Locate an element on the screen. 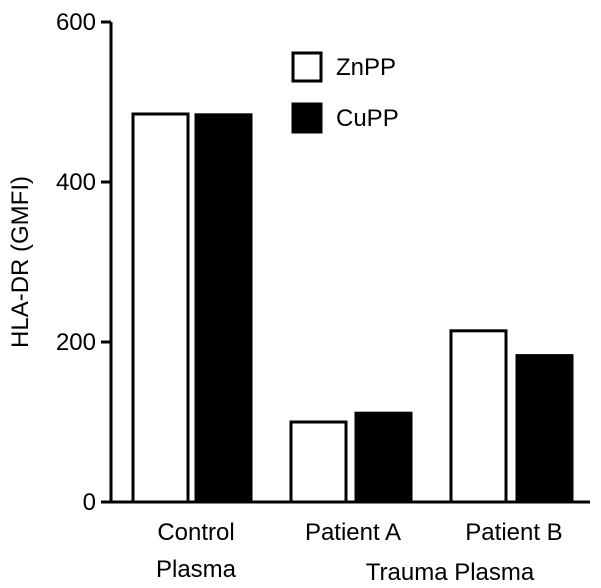 This screenshot has width=601, height=588. y-tick-label-400: 400 is located at coordinates (76, 182).